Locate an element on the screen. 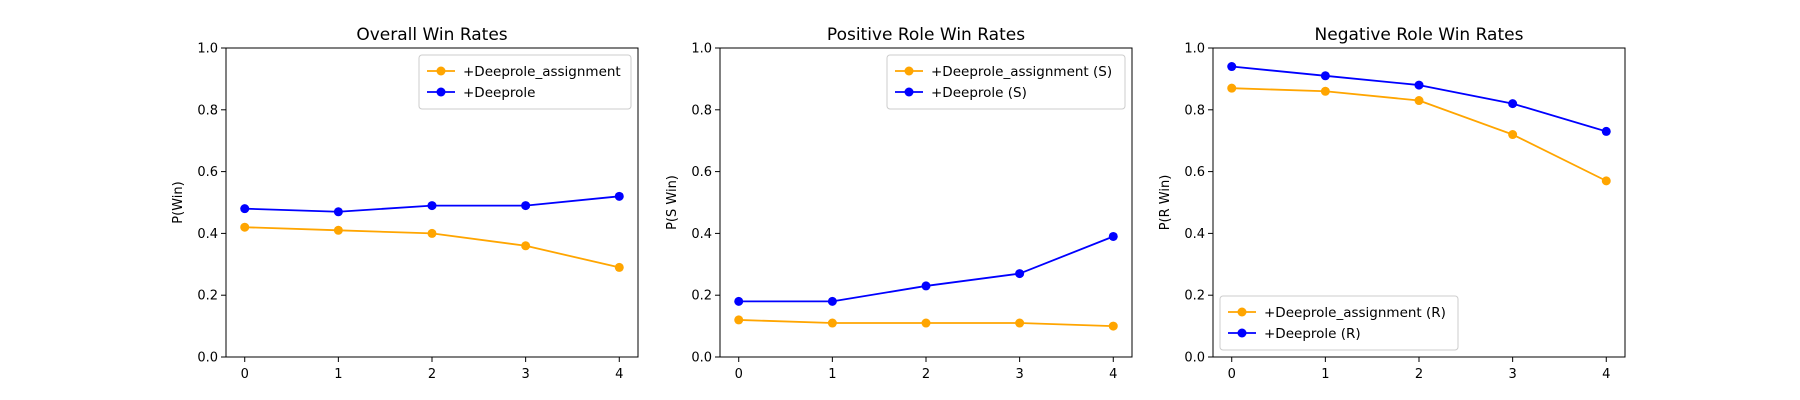 The image size is (1800, 400). legend-entry: +Deeprole (R) is located at coordinates (1312, 334).